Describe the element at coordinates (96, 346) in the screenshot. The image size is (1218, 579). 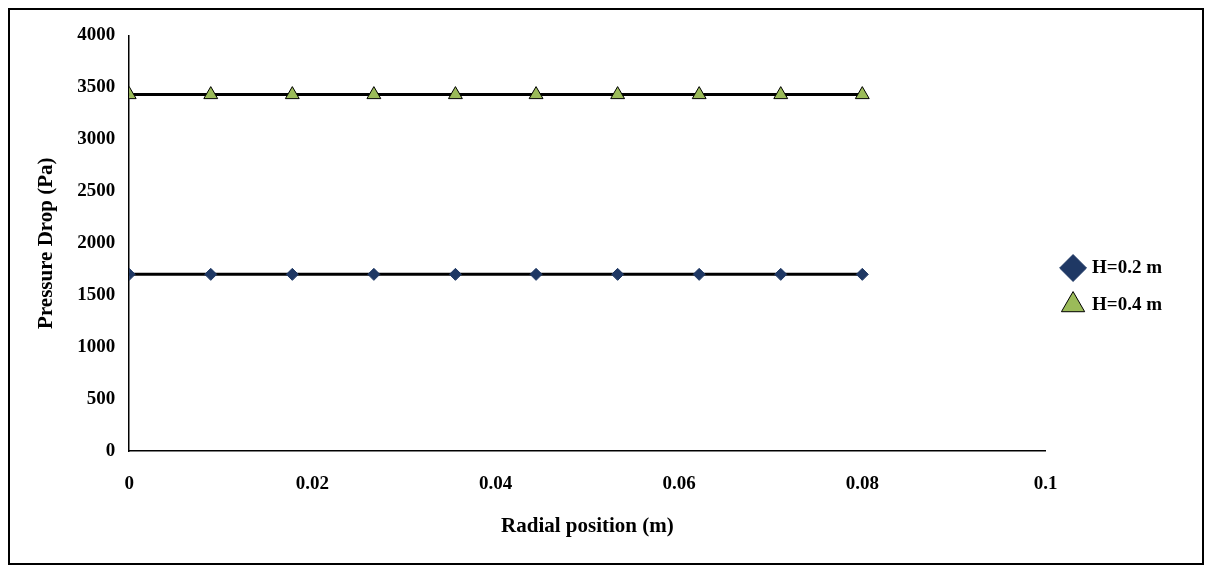
I see `y-tick-label: 1000` at that location.